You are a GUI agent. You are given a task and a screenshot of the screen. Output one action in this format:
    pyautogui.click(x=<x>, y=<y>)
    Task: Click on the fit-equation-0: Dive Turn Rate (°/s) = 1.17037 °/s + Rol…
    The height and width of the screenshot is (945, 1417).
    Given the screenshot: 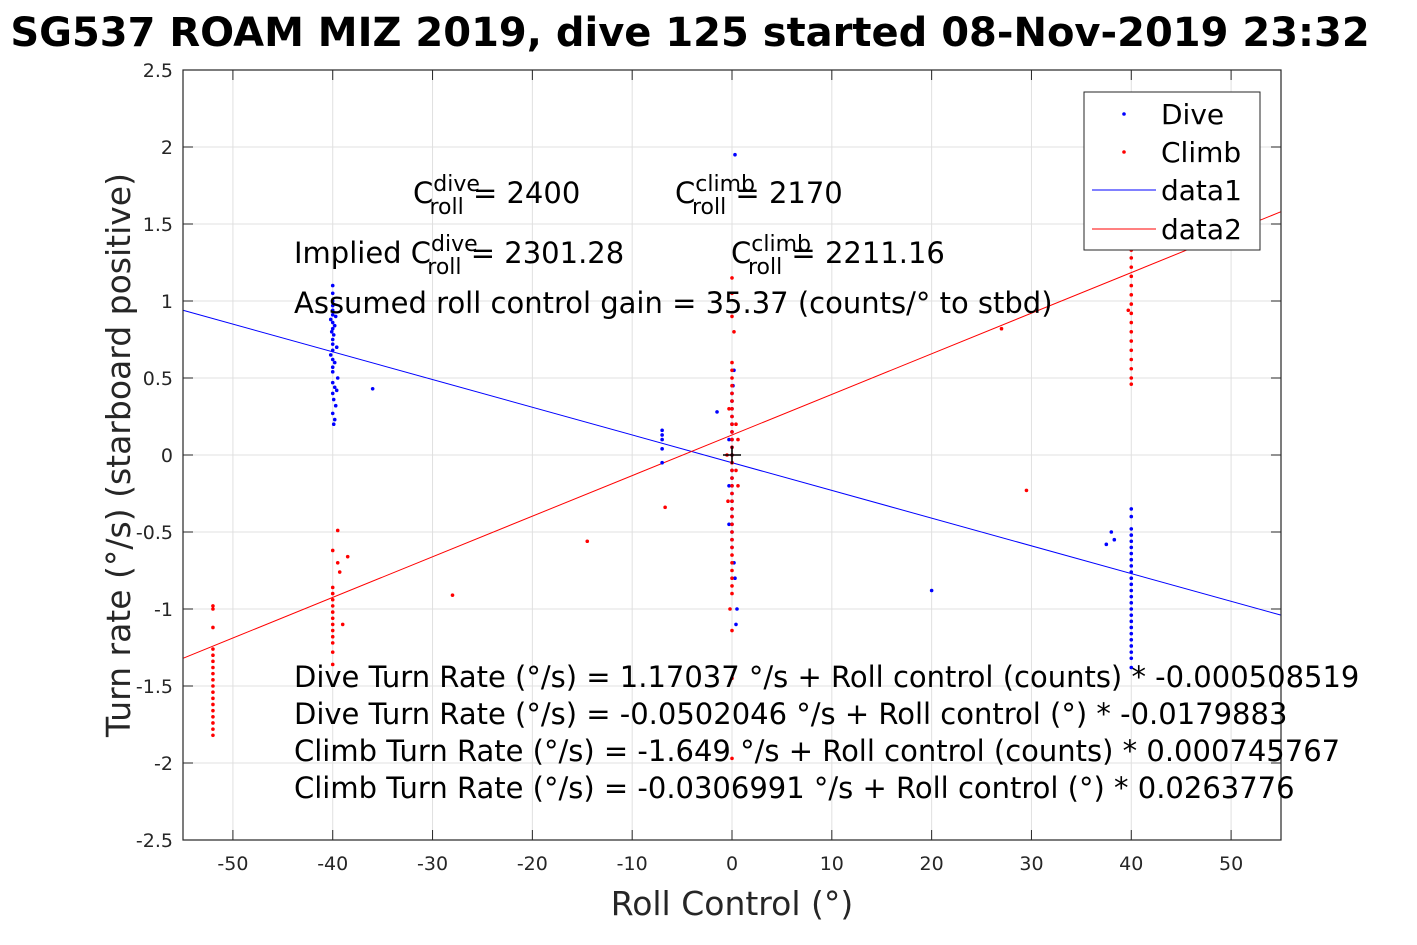 What is the action you would take?
    pyautogui.click(x=826, y=677)
    